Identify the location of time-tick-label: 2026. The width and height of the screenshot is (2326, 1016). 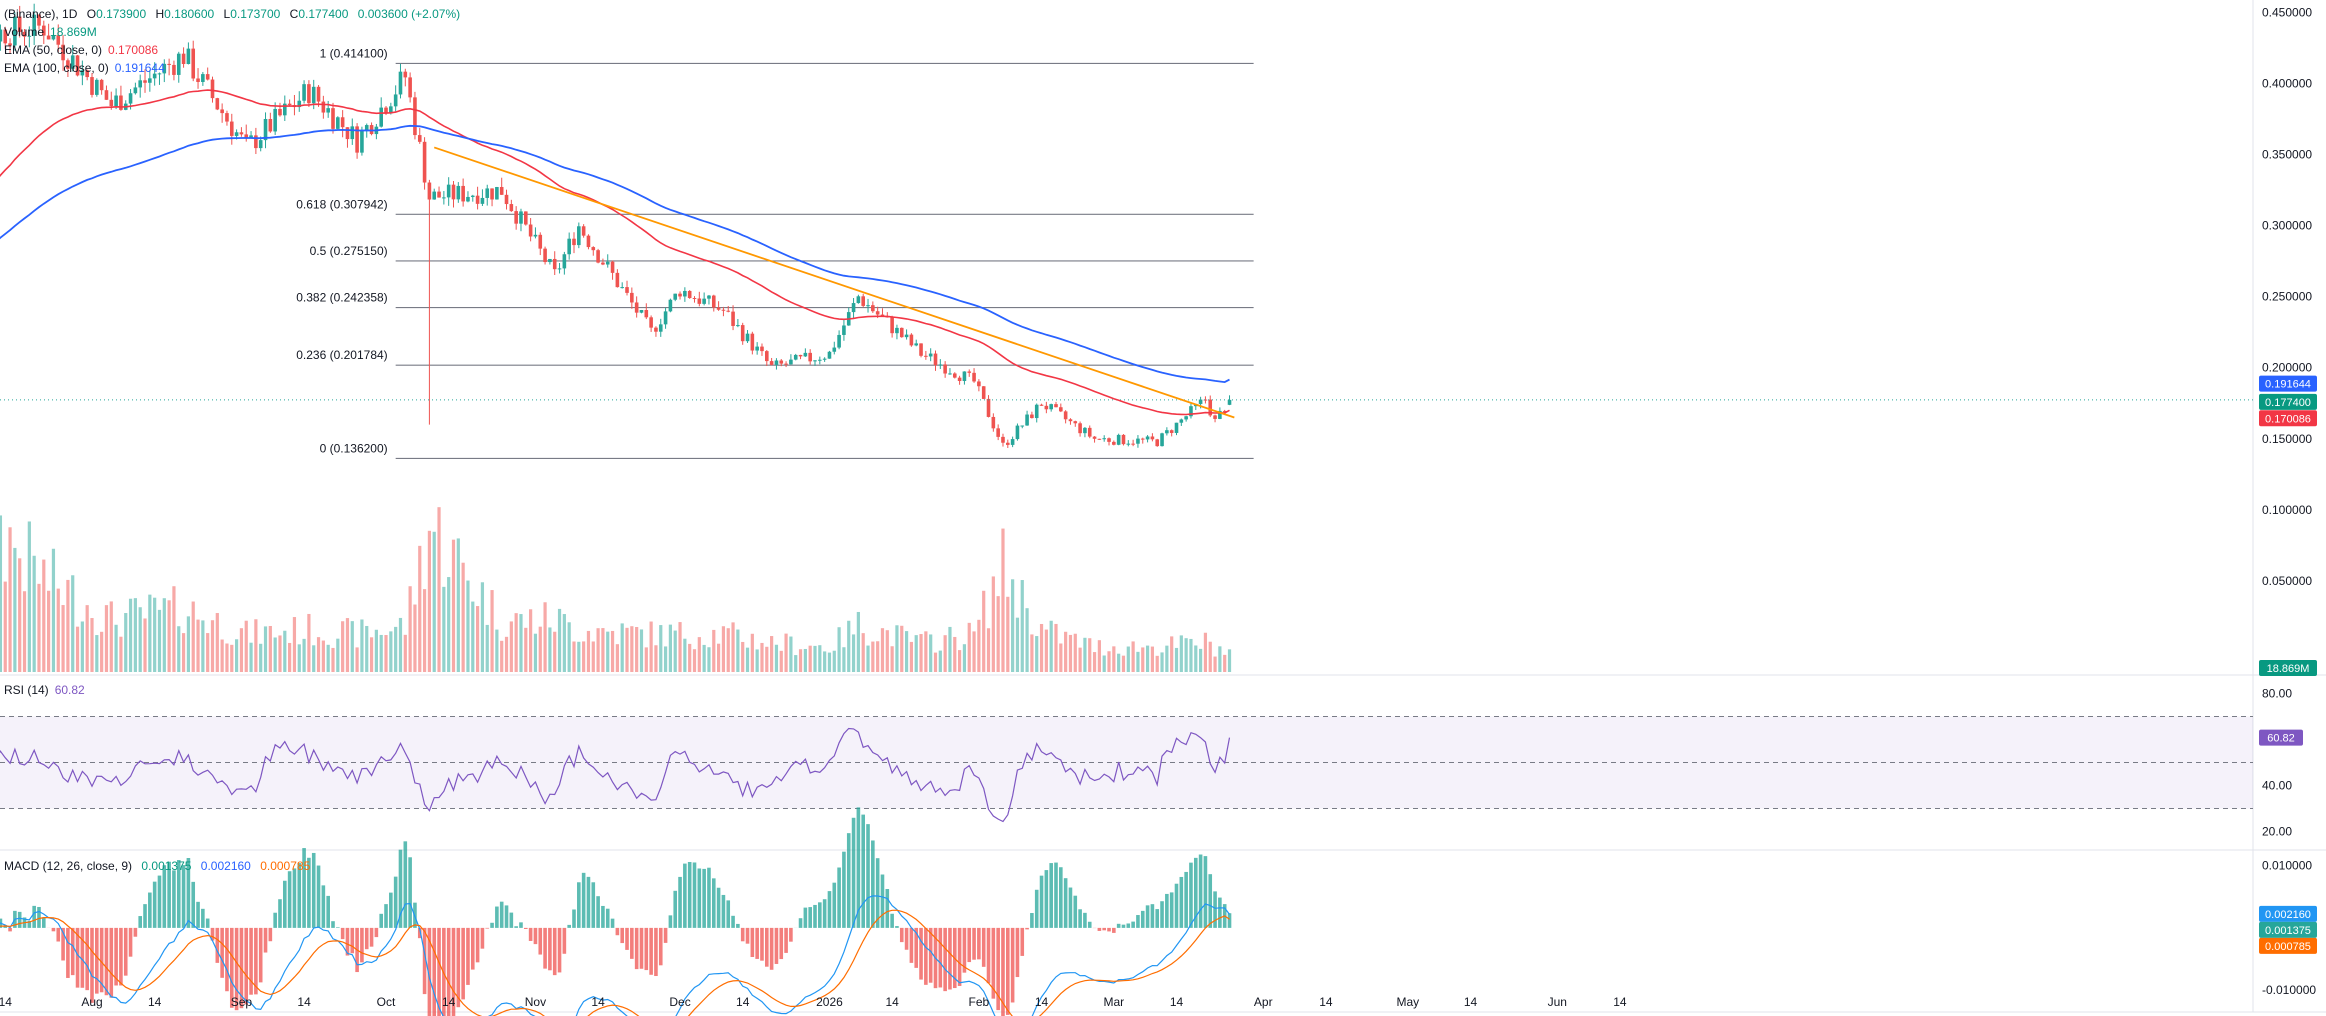
(829, 1002).